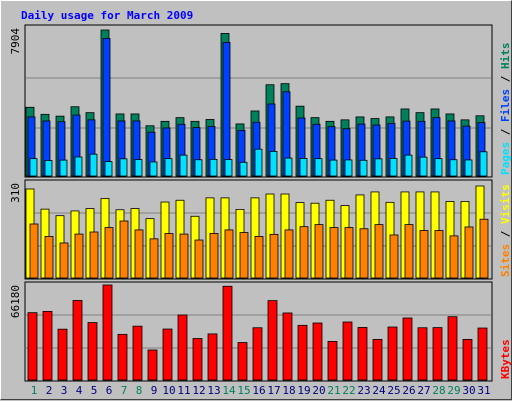 Image resolution: width=512 pixels, height=401 pixels. Describe the element at coordinates (408, 390) in the screenshot. I see `x-tick-label: 26` at that location.